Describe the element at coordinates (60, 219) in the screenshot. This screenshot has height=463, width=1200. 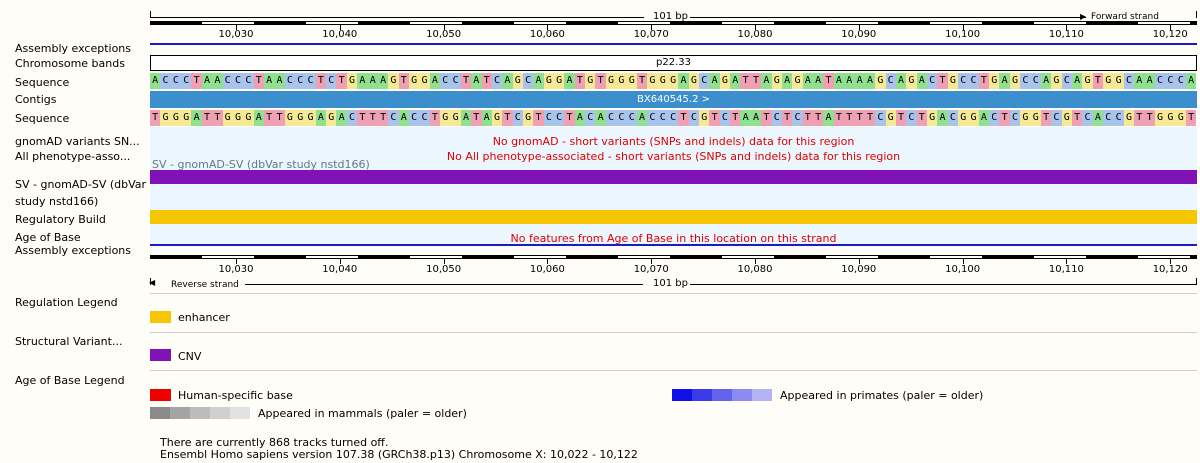
I see `track-label-regulatory-build: Regulatory Build` at that location.